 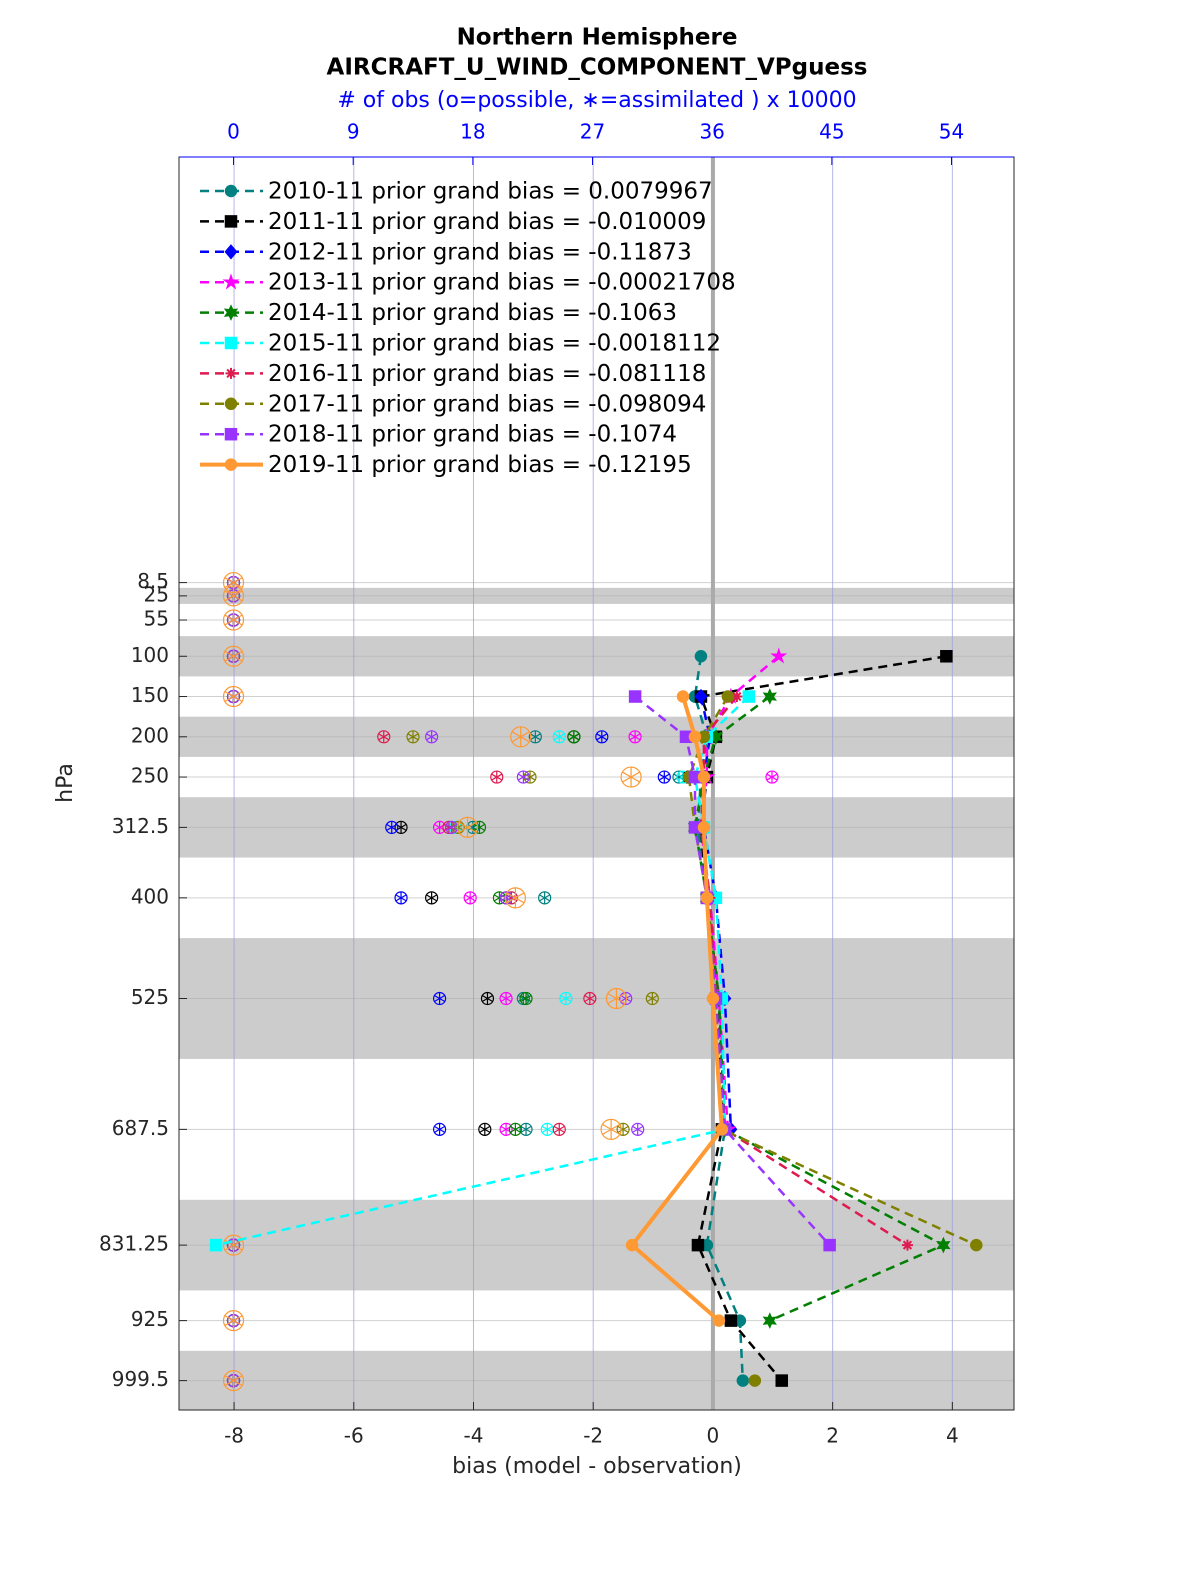 I want to click on y-tick-label: 55, so click(x=156, y=619).